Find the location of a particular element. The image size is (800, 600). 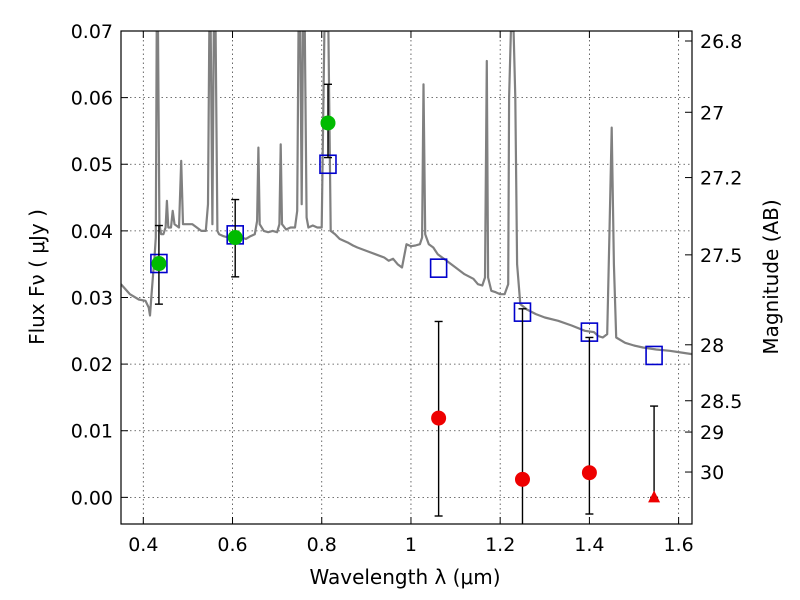

y-tick-label: 0.00 is located at coordinates (92, 498).